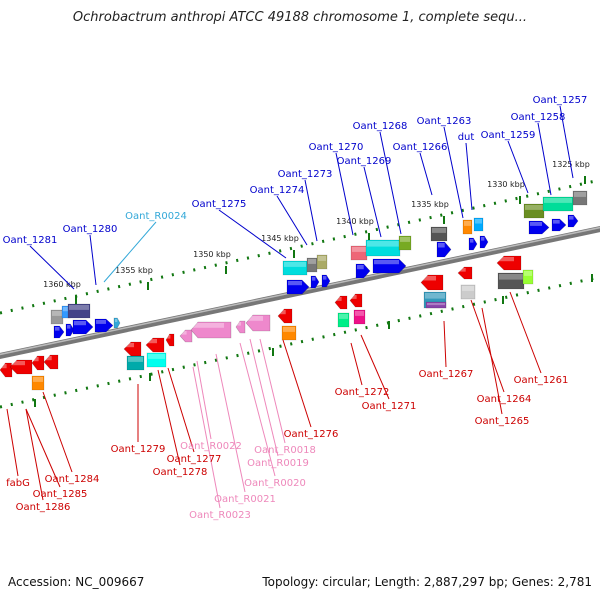 This screenshot has height=600, width=600. Describe the element at coordinates (282, 312) in the screenshot. I see `reverse-cds-arrow-6-shine` at that location.